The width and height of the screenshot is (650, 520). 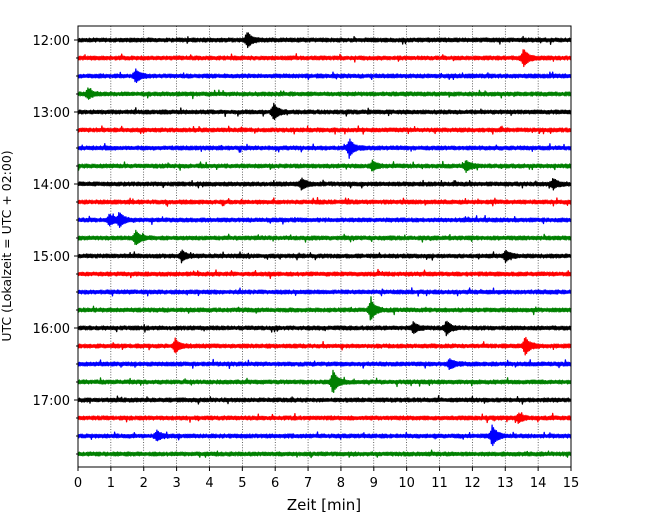 I want to click on x-axis-label: Zeit [min], so click(x=324, y=505).